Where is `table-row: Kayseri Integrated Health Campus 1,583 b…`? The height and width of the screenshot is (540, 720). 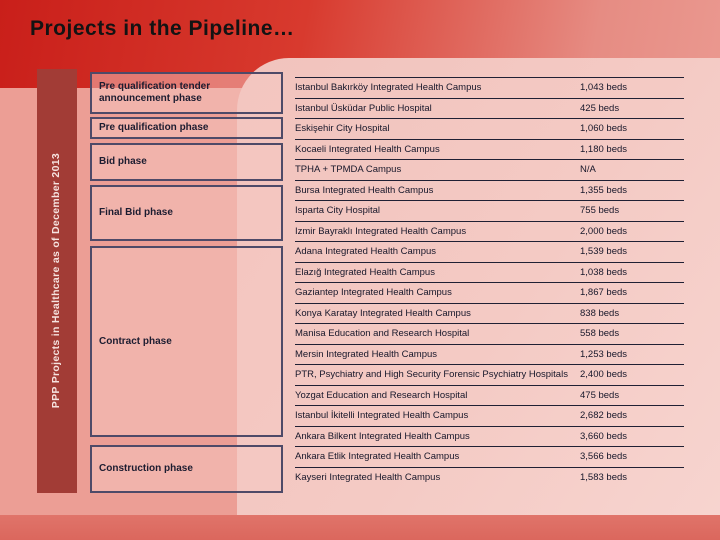 table-row: Kayseri Integrated Health Campus 1,583 b… is located at coordinates (489, 477).